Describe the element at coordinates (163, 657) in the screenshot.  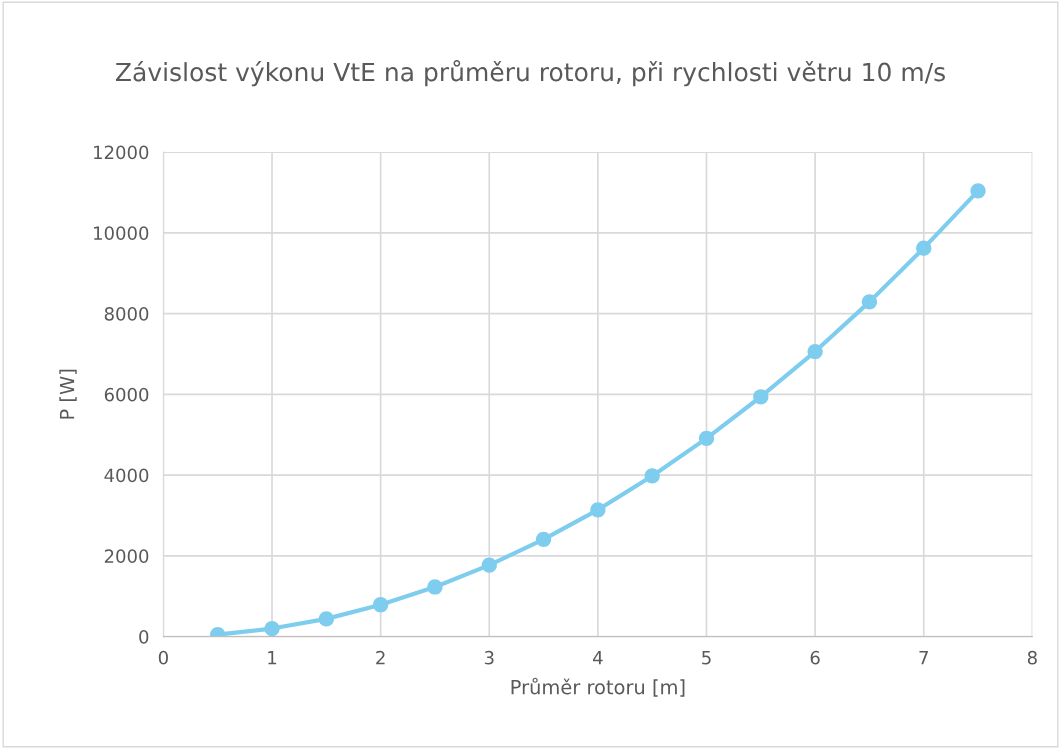
I see `x-tick-label: 0` at that location.